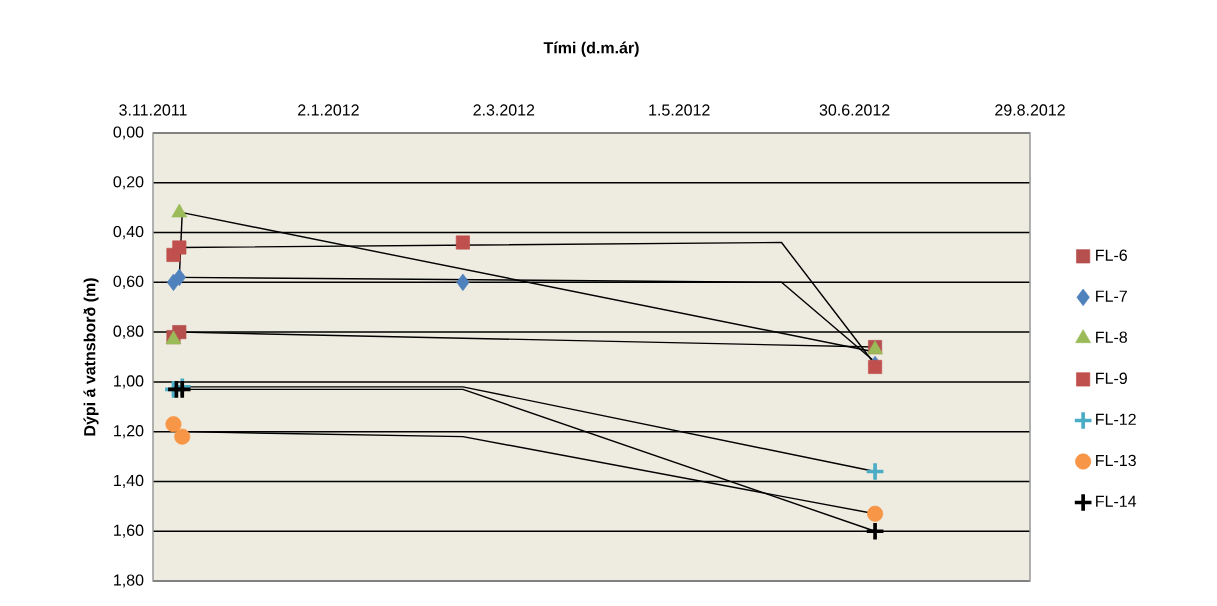 Image resolution: width=1217 pixels, height=606 pixels. I want to click on y-tick-label: 1,80, so click(129, 581).